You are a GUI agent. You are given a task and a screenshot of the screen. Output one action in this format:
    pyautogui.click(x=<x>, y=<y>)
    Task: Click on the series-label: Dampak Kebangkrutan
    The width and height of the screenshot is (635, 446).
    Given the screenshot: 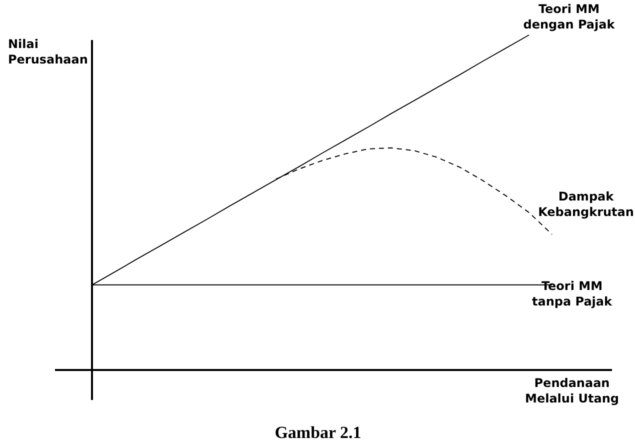 What is the action you would take?
    pyautogui.click(x=586, y=204)
    